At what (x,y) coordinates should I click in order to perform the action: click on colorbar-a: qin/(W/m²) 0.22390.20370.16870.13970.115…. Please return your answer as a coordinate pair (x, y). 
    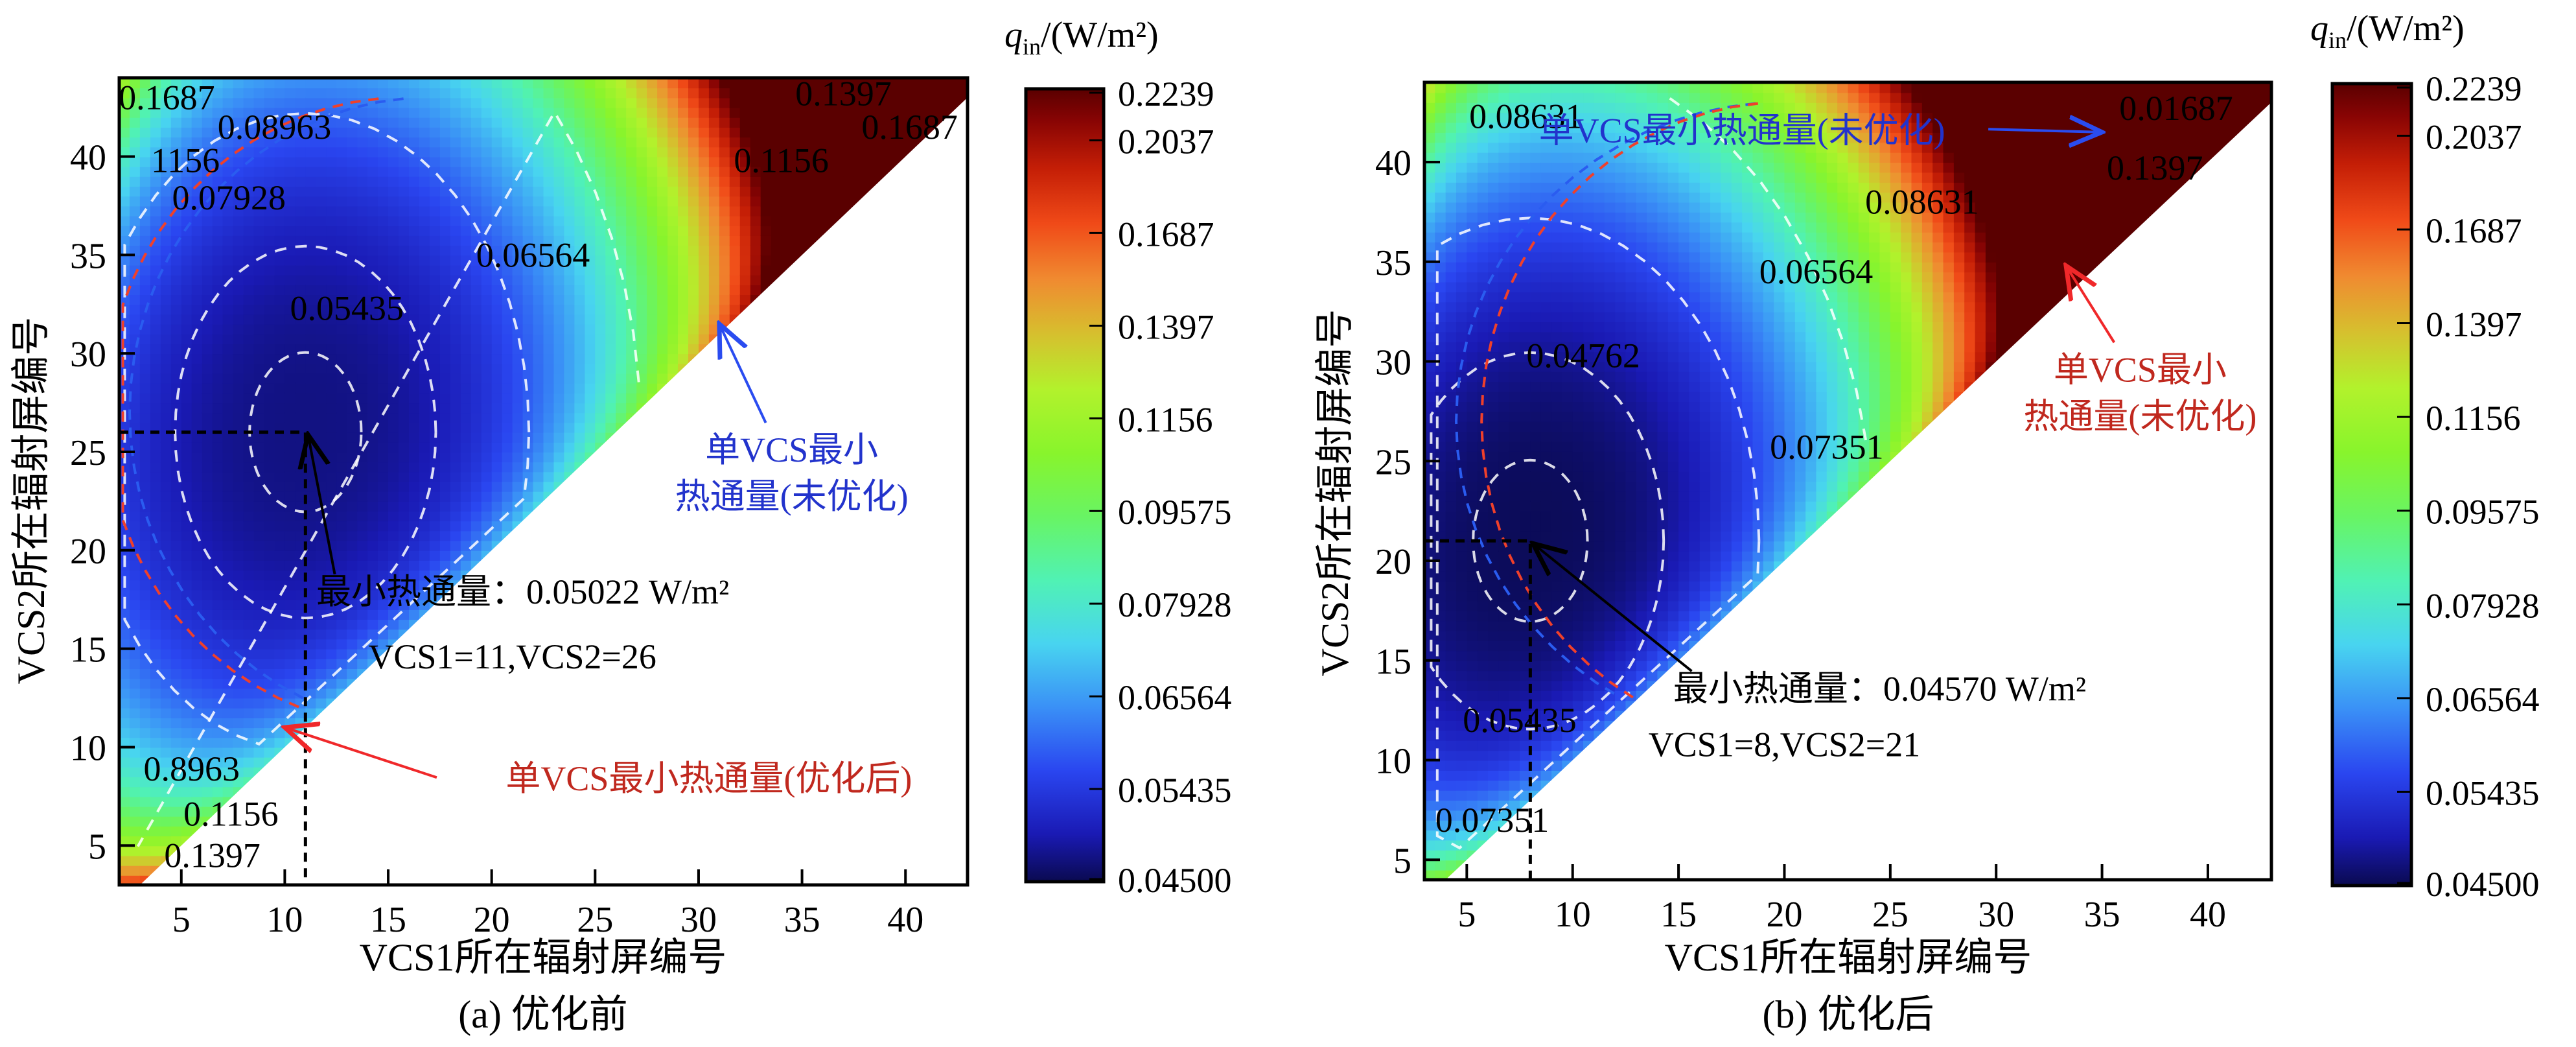
    Looking at the image, I should click on (1118, 457).